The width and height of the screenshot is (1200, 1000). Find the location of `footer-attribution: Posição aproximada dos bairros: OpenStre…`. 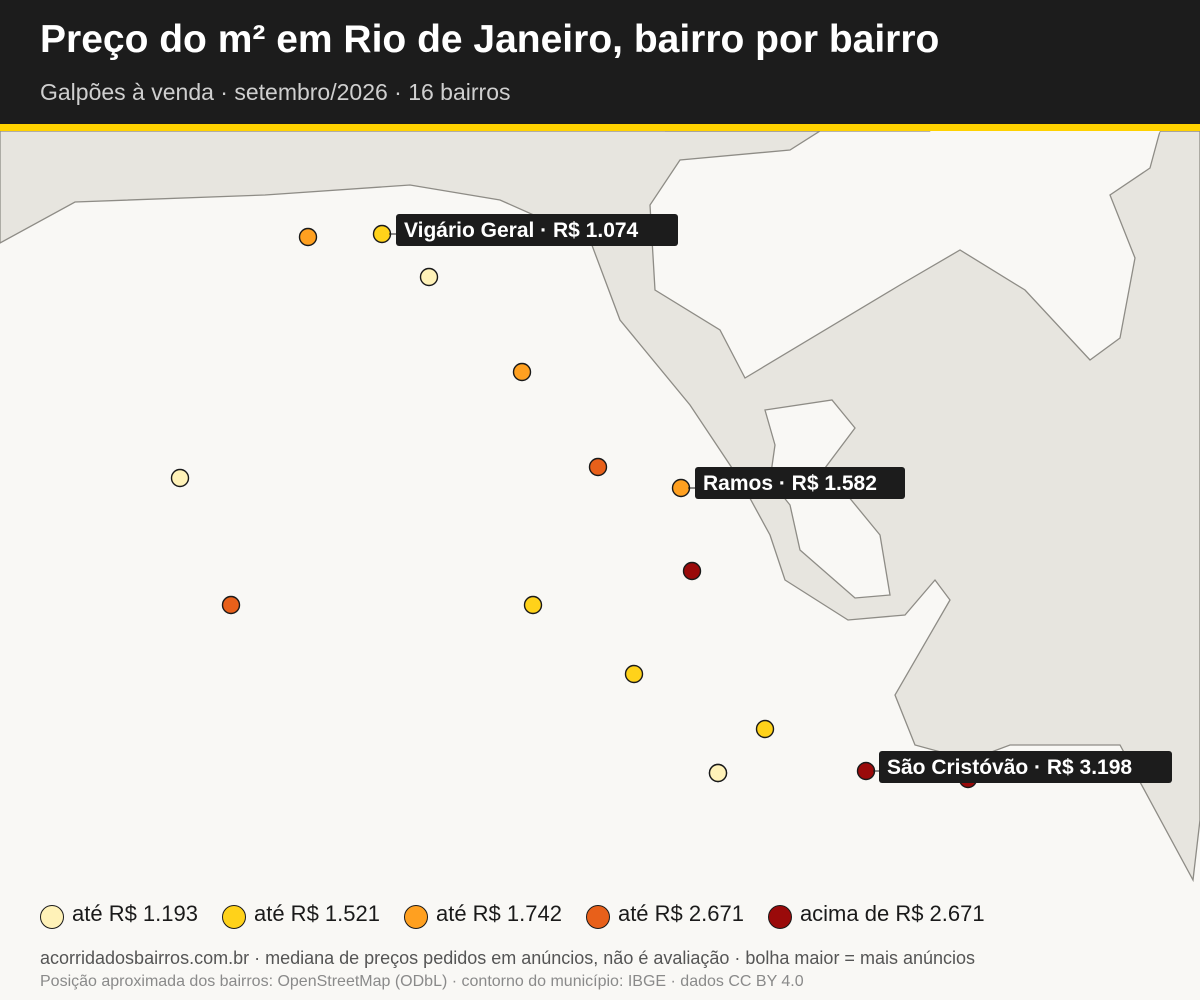

footer-attribution: Posição aproximada dos bairros: OpenStre… is located at coordinates (422, 981).